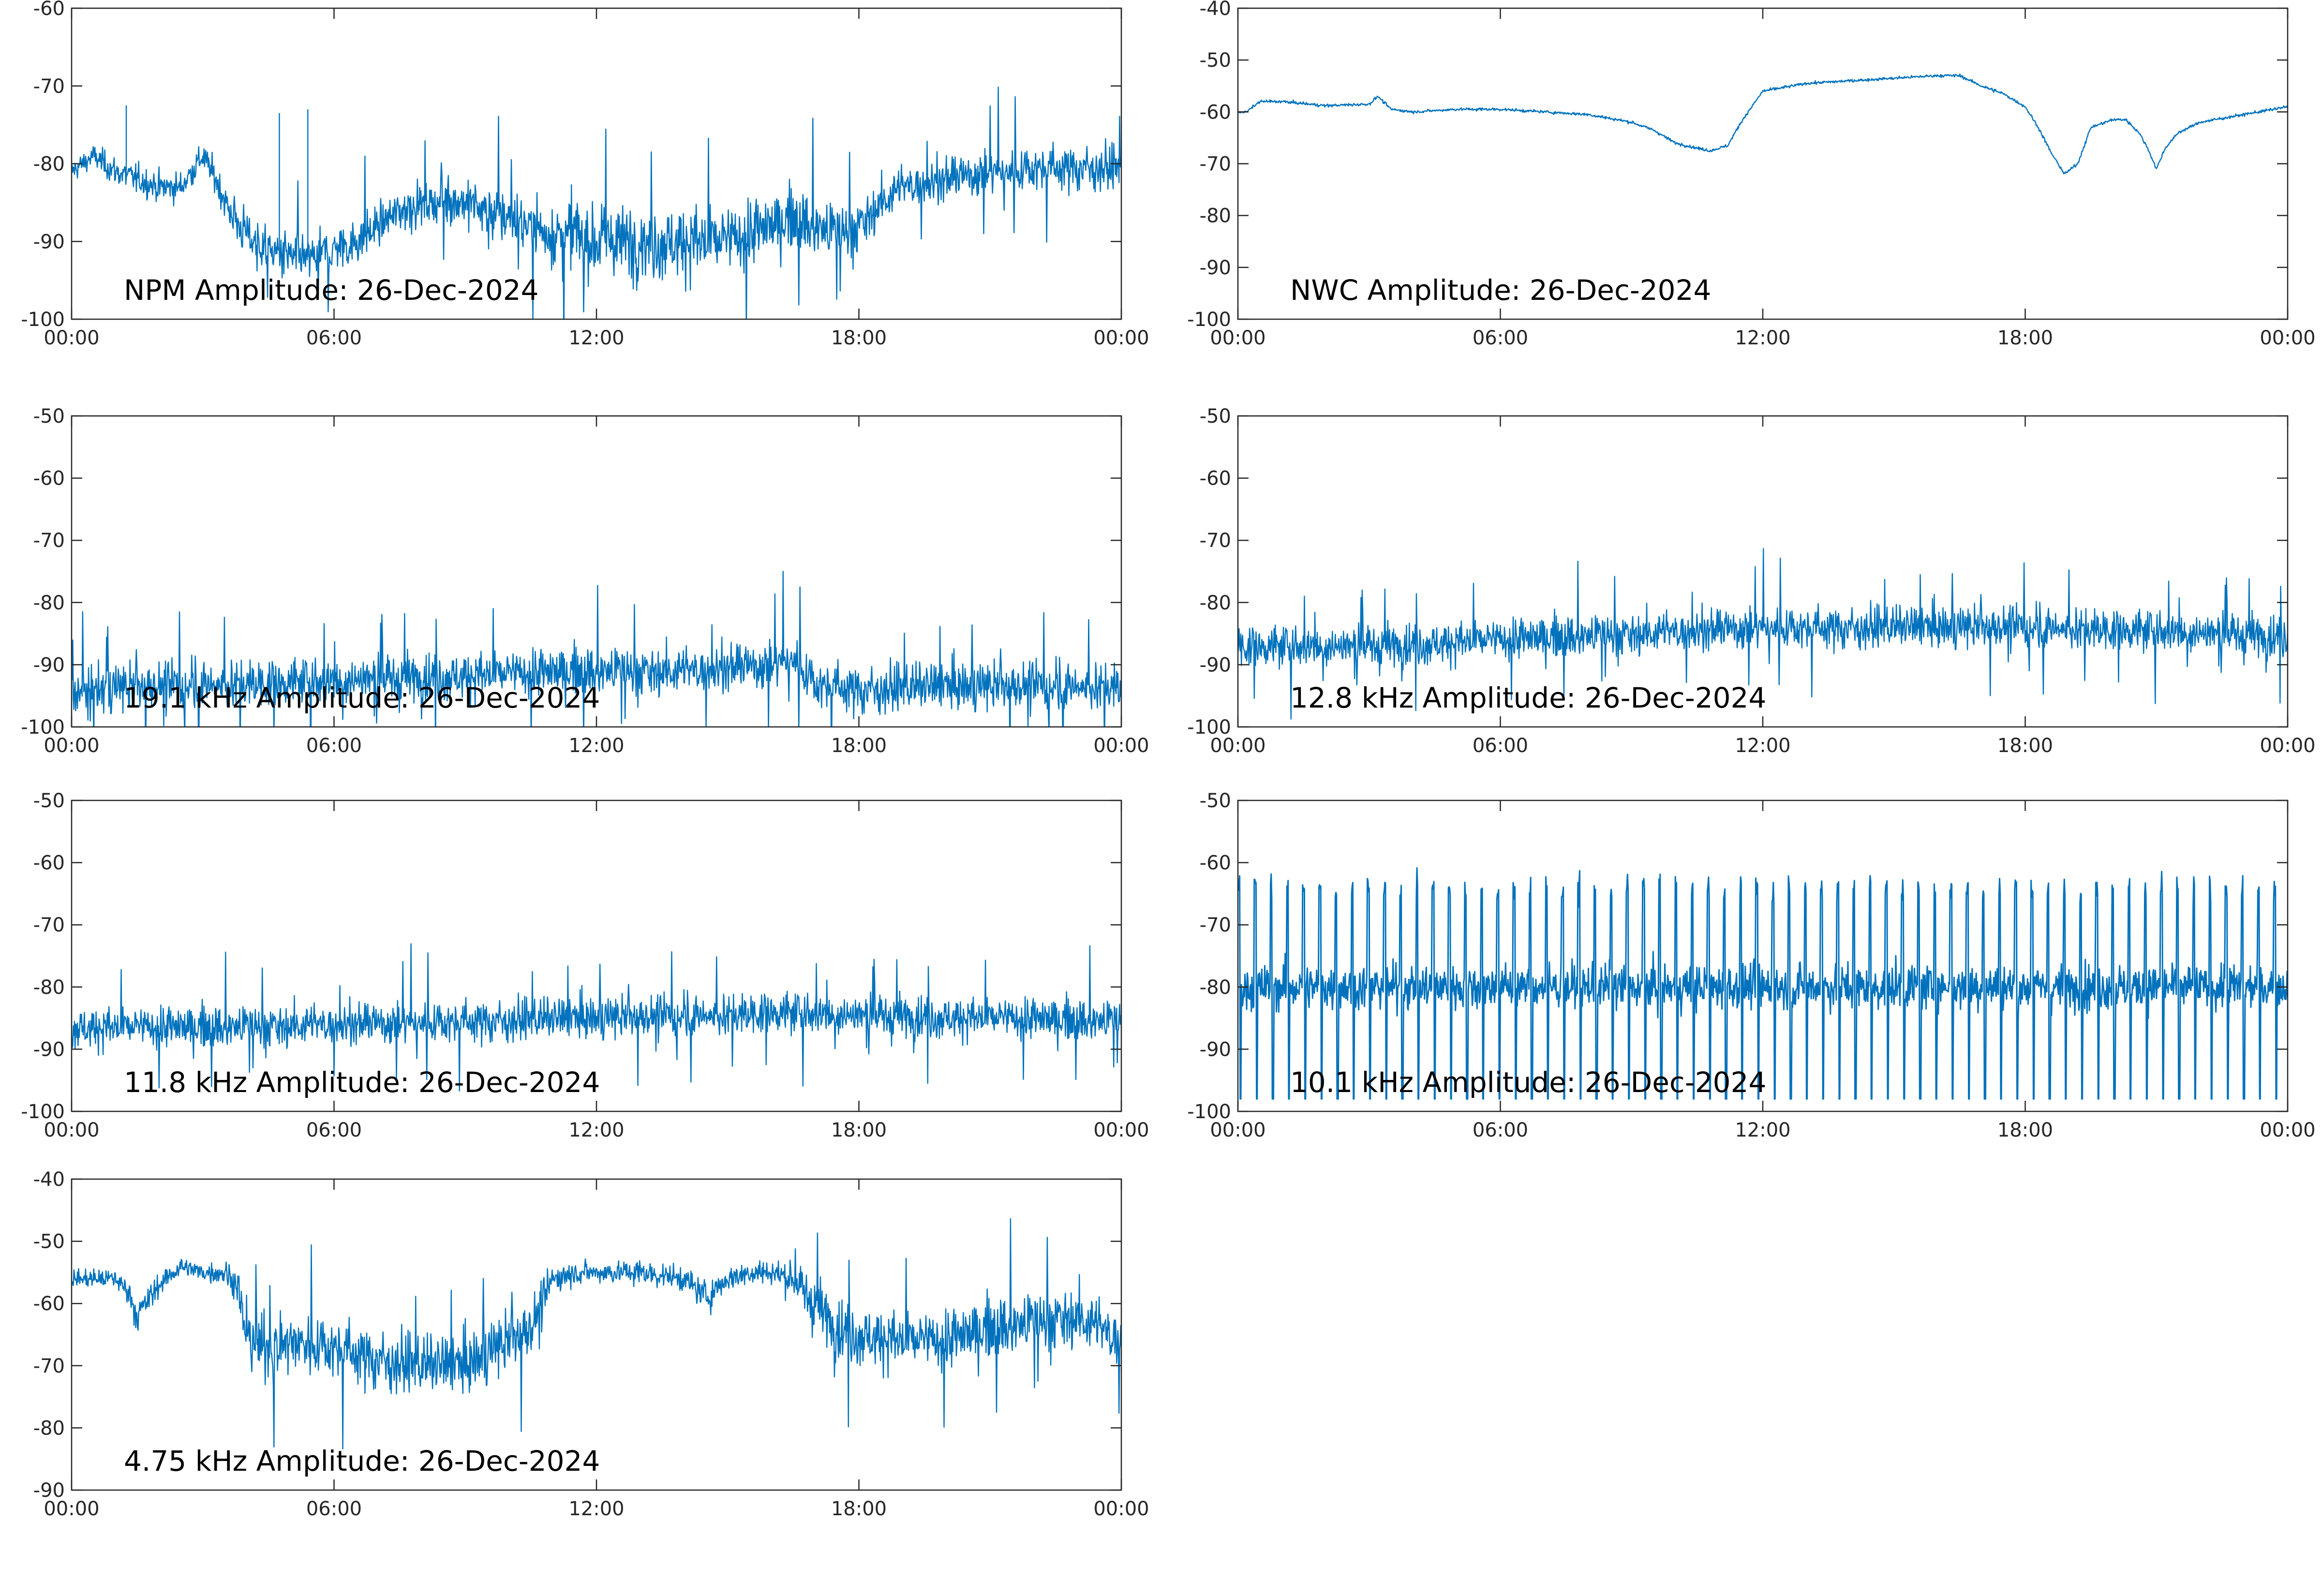 This screenshot has width=2322, height=1596. Describe the element at coordinates (1528, 697) in the screenshot. I see `chart-title: 12.8 kHz Amplitude: 26-Dec-2024` at that location.